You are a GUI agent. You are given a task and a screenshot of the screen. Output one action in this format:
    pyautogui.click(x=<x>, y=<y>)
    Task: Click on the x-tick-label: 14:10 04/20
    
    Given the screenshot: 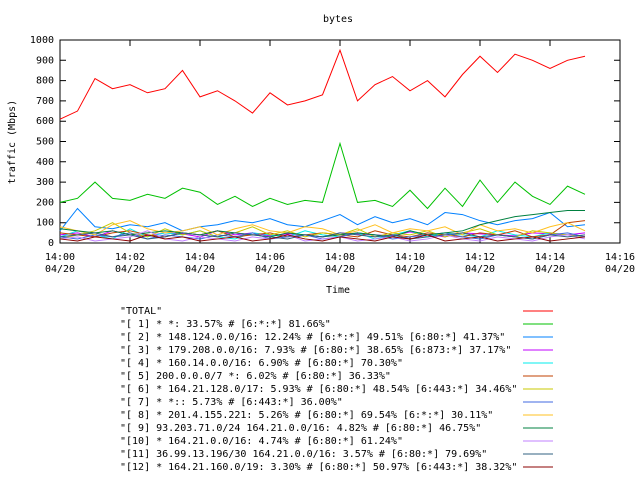 What is the action you would take?
    pyautogui.click(x=410, y=263)
    